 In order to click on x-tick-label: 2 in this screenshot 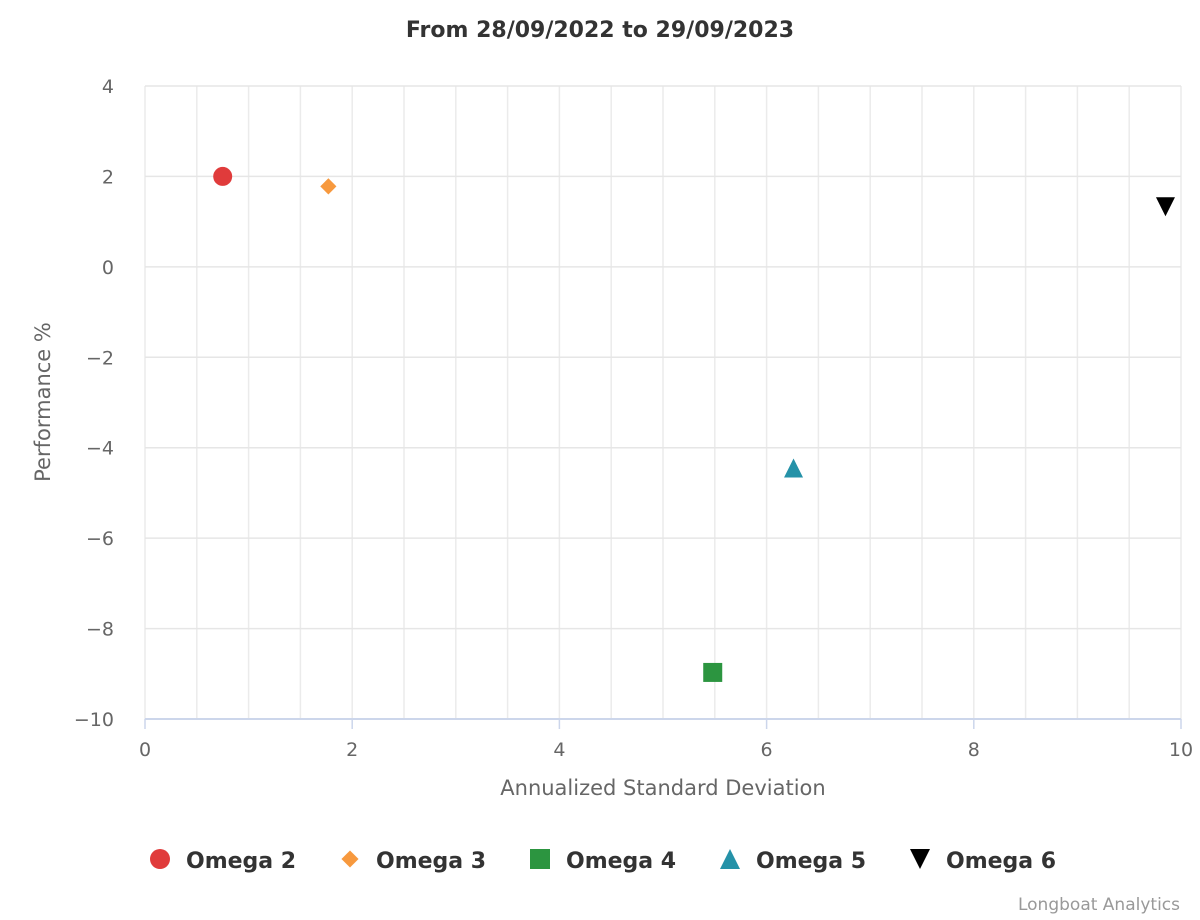, I will do `click(352, 750)`.